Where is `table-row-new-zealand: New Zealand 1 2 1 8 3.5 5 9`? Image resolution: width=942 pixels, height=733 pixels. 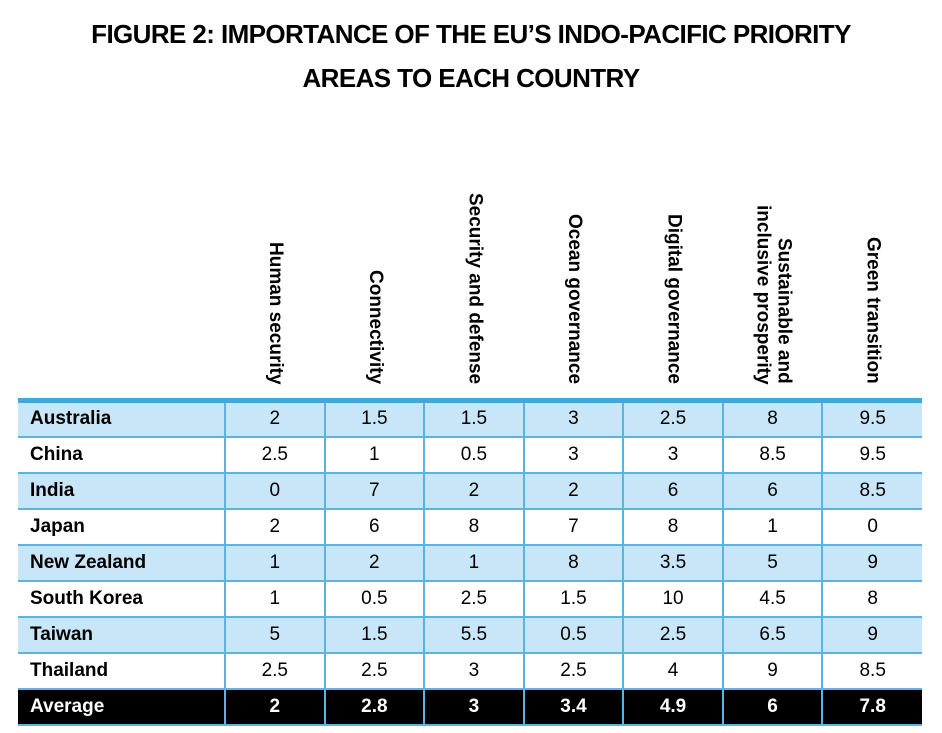
table-row-new-zealand: New Zealand 1 2 1 8 3.5 5 9 is located at coordinates (470, 563).